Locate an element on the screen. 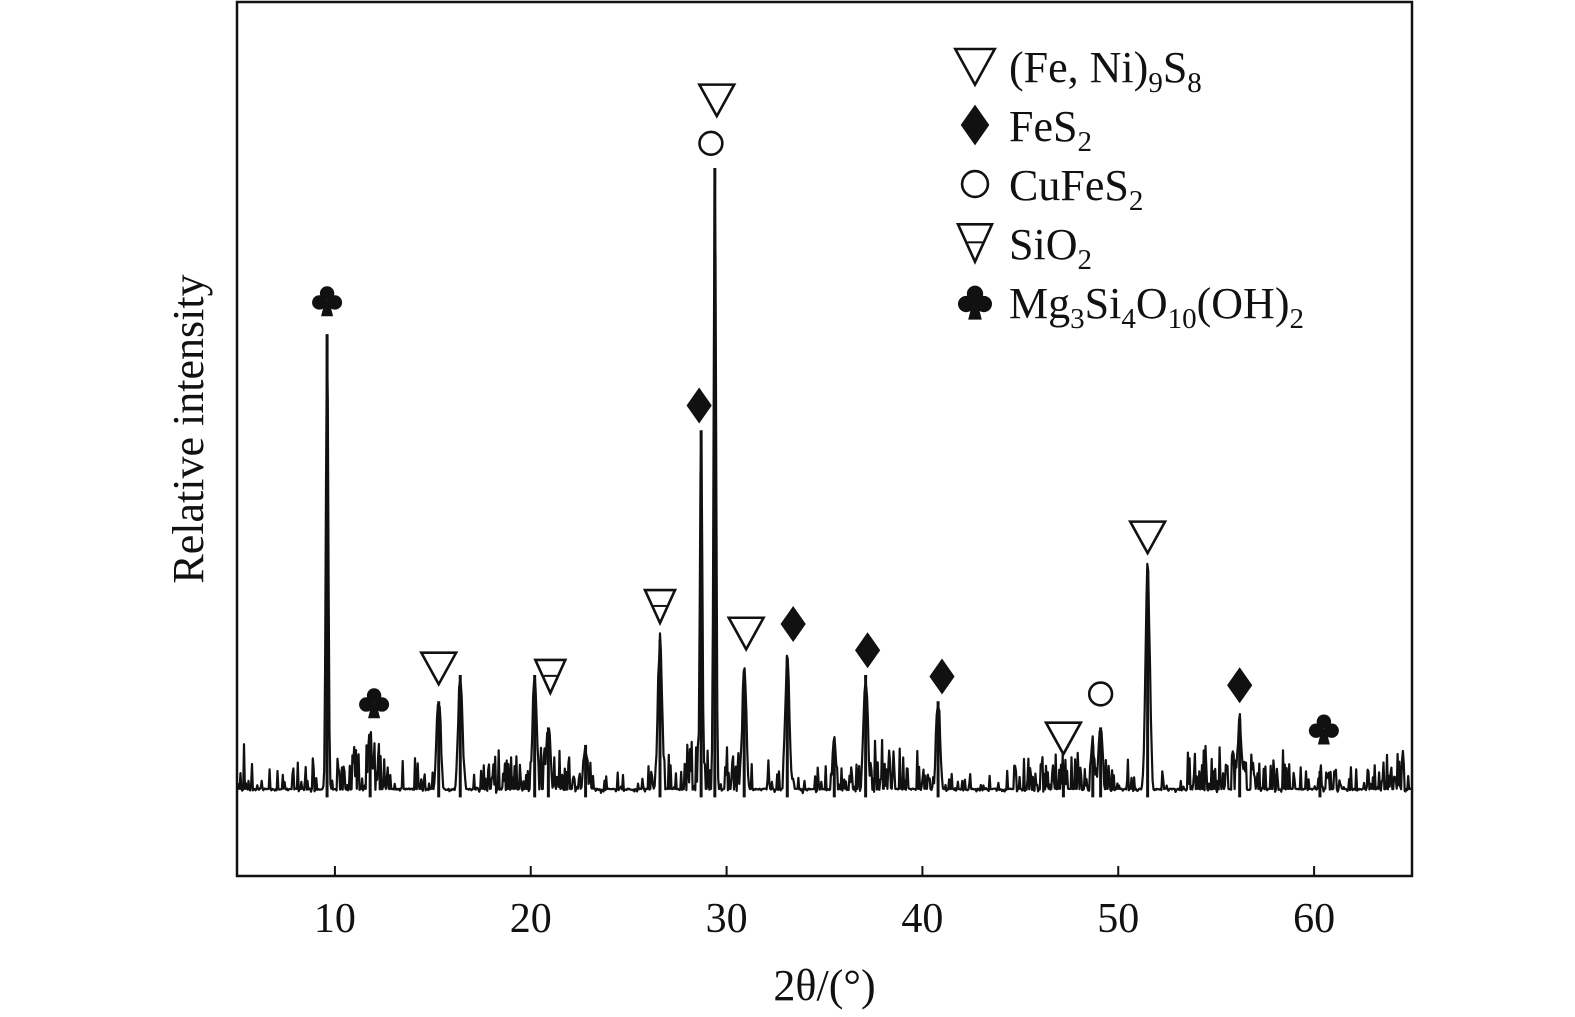  legend-text-part: FeS is located at coordinates (1043, 126).